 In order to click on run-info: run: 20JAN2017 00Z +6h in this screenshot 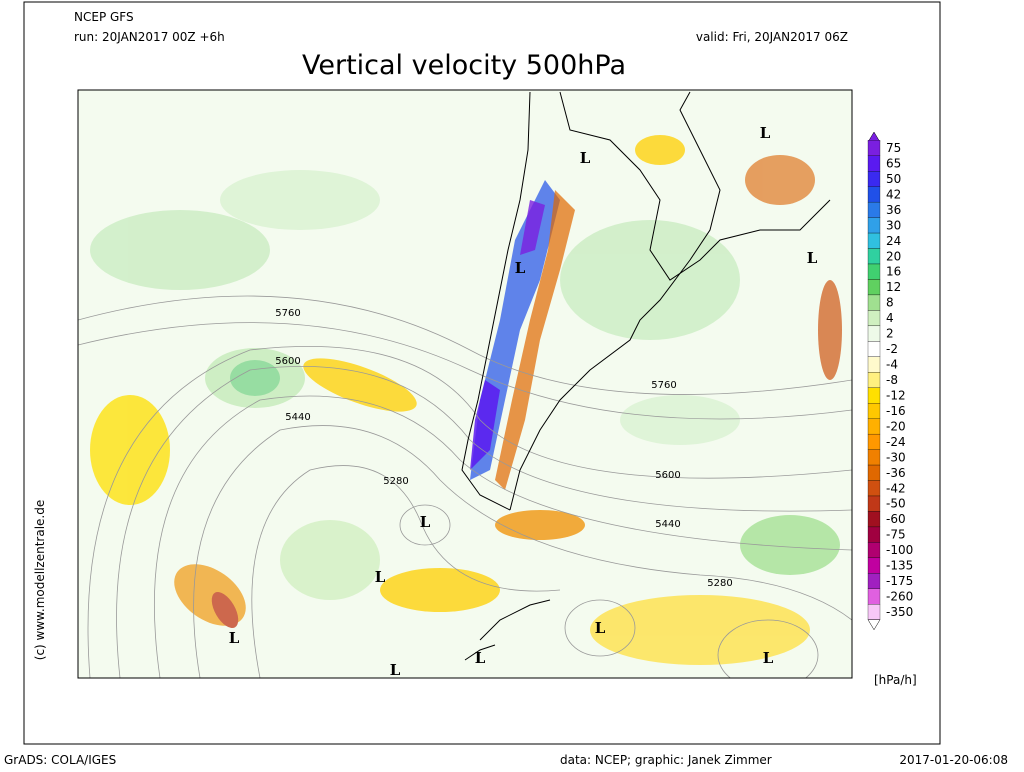, I will do `click(149, 37)`.